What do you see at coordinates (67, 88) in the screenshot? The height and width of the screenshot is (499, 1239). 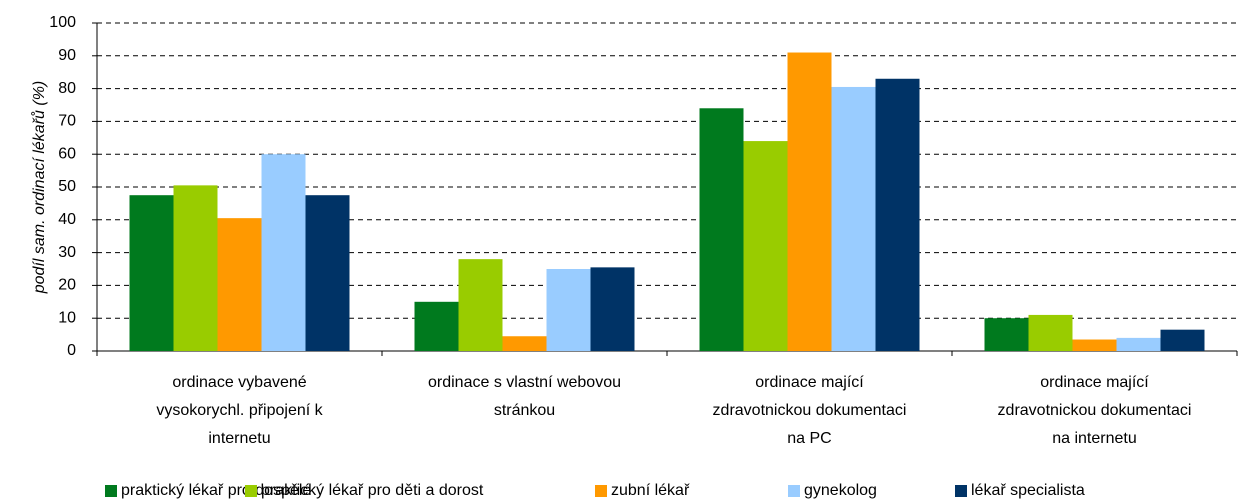 I see `y-tick-label: 80` at bounding box center [67, 88].